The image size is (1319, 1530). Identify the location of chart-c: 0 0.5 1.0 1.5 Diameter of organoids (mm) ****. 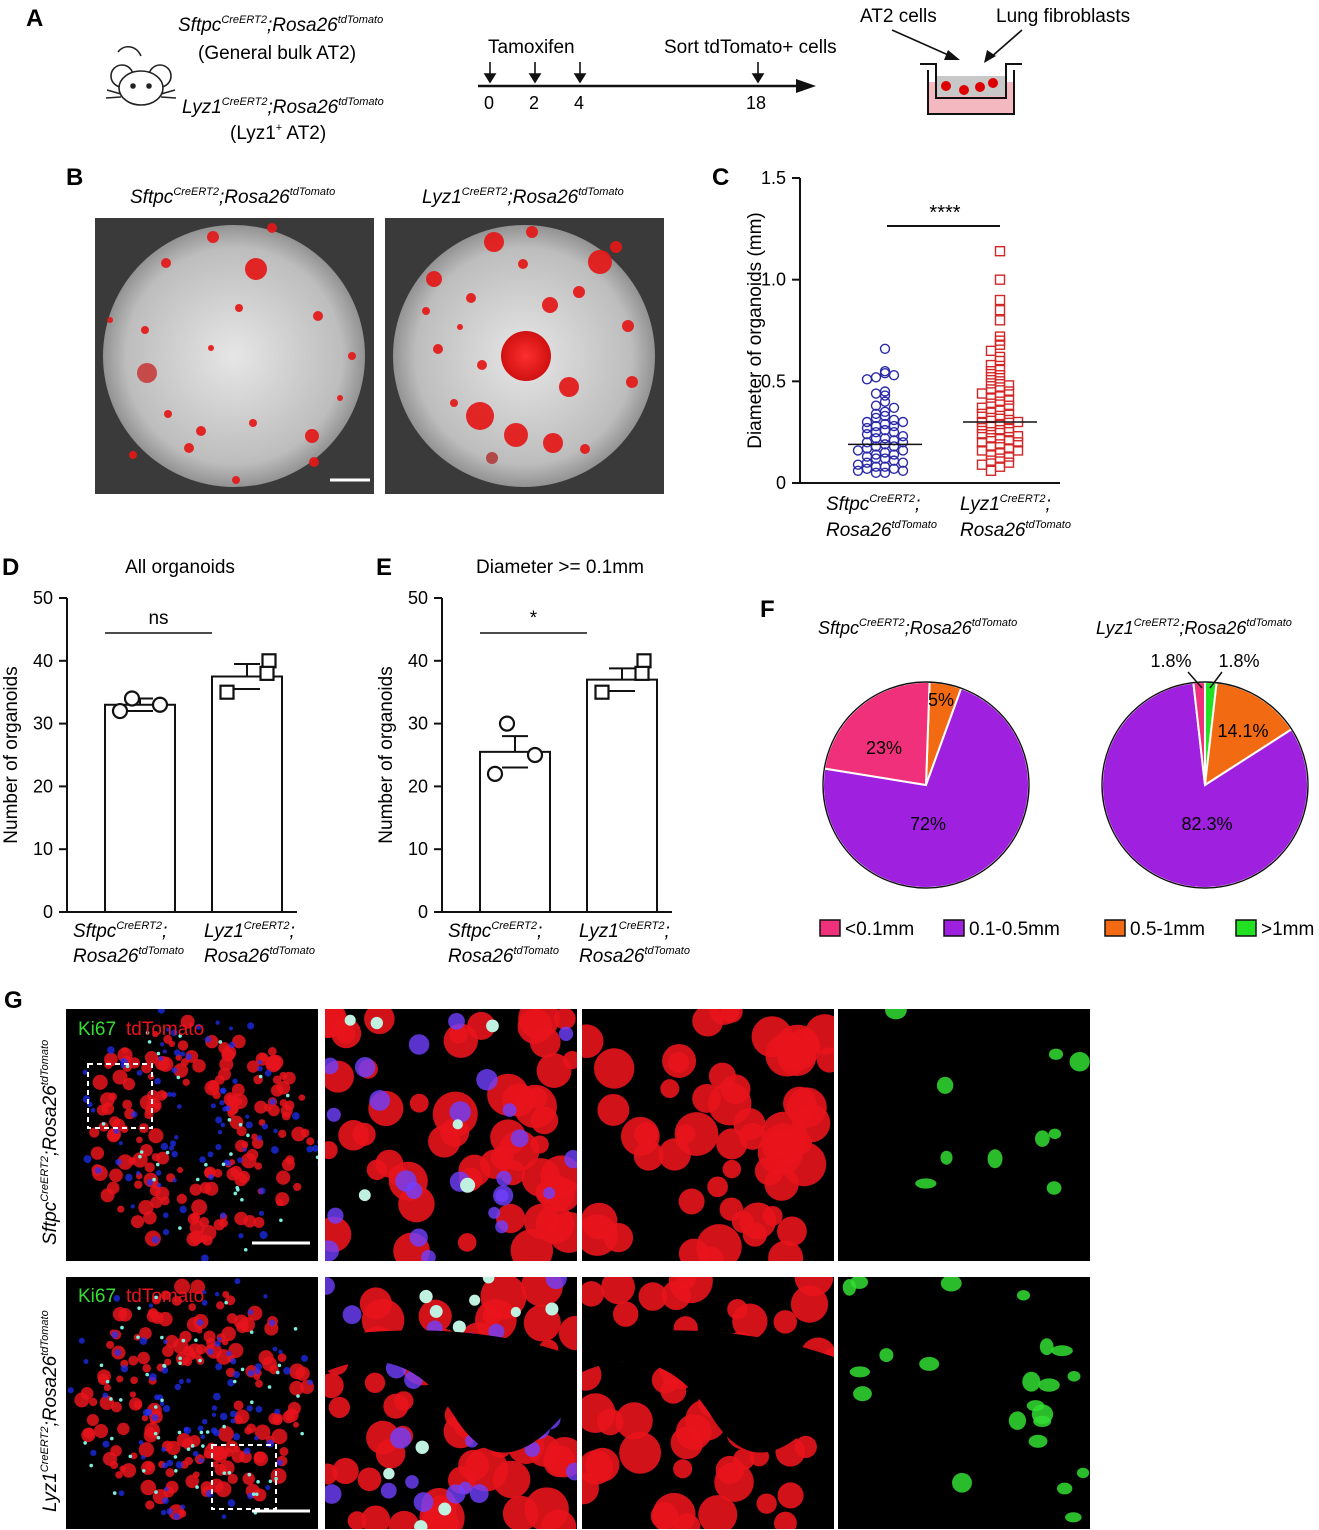
(902, 330).